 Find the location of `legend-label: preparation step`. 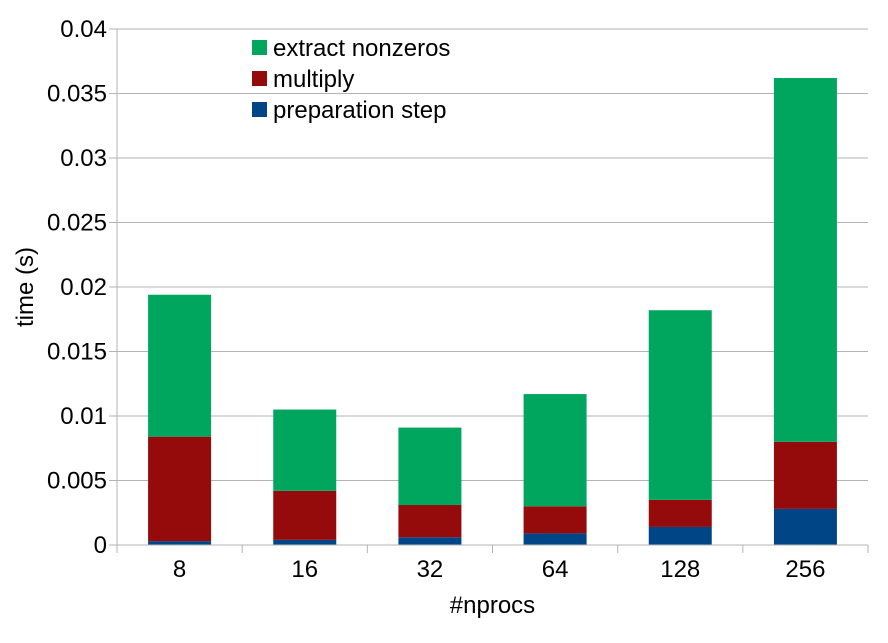

legend-label: preparation step is located at coordinates (359, 110).